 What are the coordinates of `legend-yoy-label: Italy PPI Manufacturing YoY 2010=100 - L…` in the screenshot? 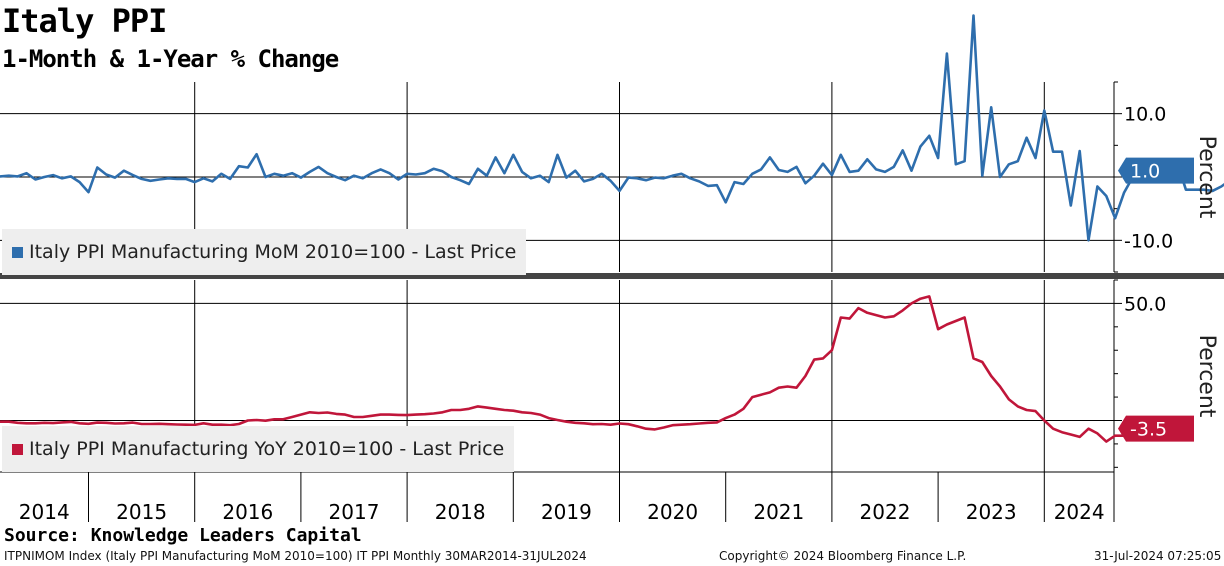 It's located at (267, 449).